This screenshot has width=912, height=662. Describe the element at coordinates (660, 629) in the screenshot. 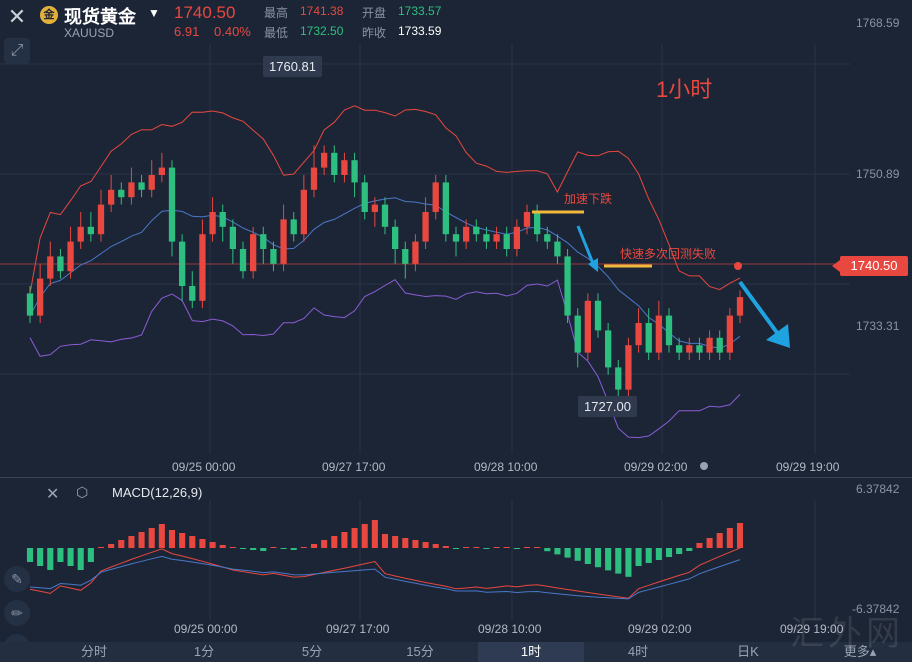

I see `macd-x-tick-4: 09/29 02:00` at that location.